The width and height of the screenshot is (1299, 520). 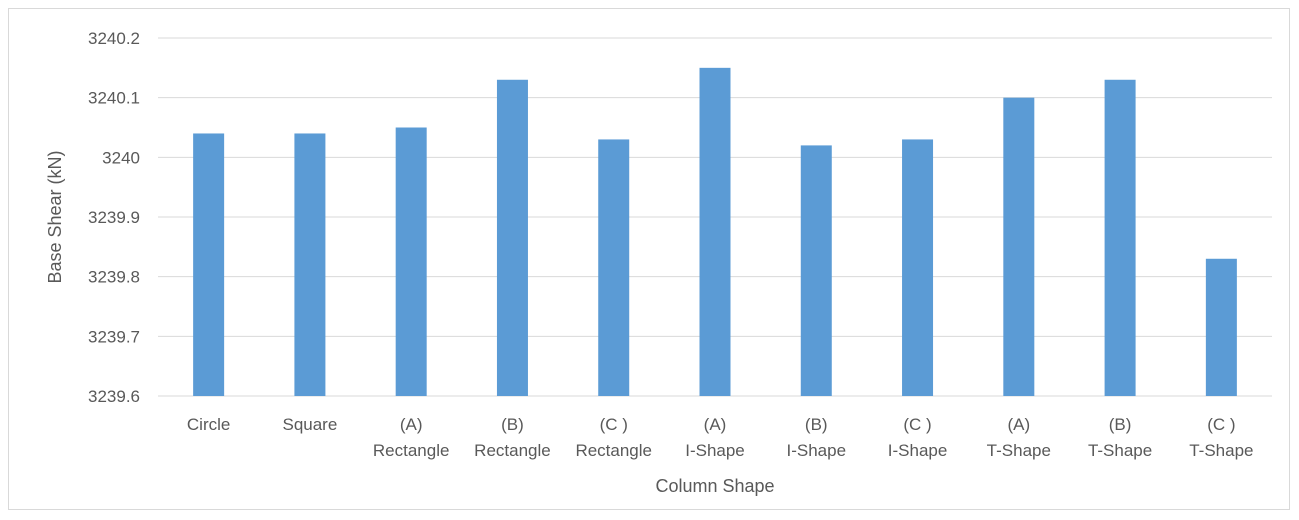 I want to click on y-tick-label: 3240, so click(x=121, y=157).